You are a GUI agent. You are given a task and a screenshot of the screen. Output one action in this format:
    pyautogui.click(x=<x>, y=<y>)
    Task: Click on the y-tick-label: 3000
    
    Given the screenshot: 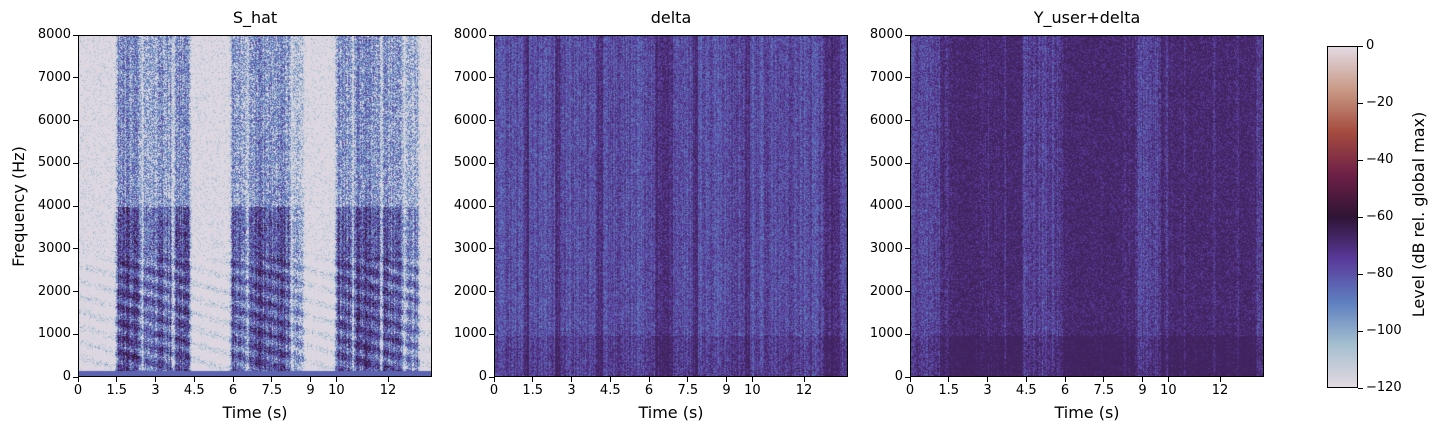 What is the action you would take?
    pyautogui.click(x=886, y=248)
    